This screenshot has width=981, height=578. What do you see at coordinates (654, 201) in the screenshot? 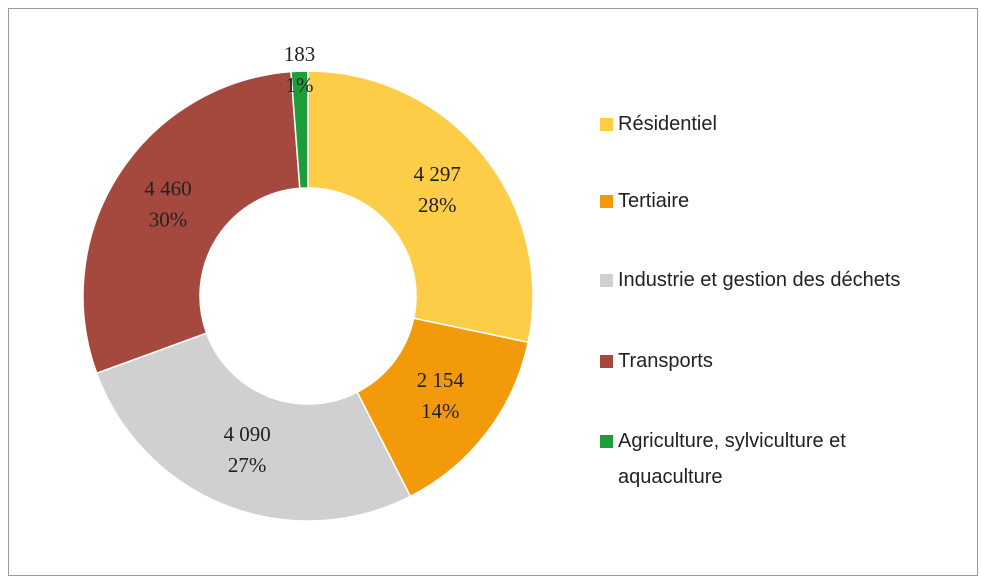
I see `legend-label: Tertiaire` at bounding box center [654, 201].